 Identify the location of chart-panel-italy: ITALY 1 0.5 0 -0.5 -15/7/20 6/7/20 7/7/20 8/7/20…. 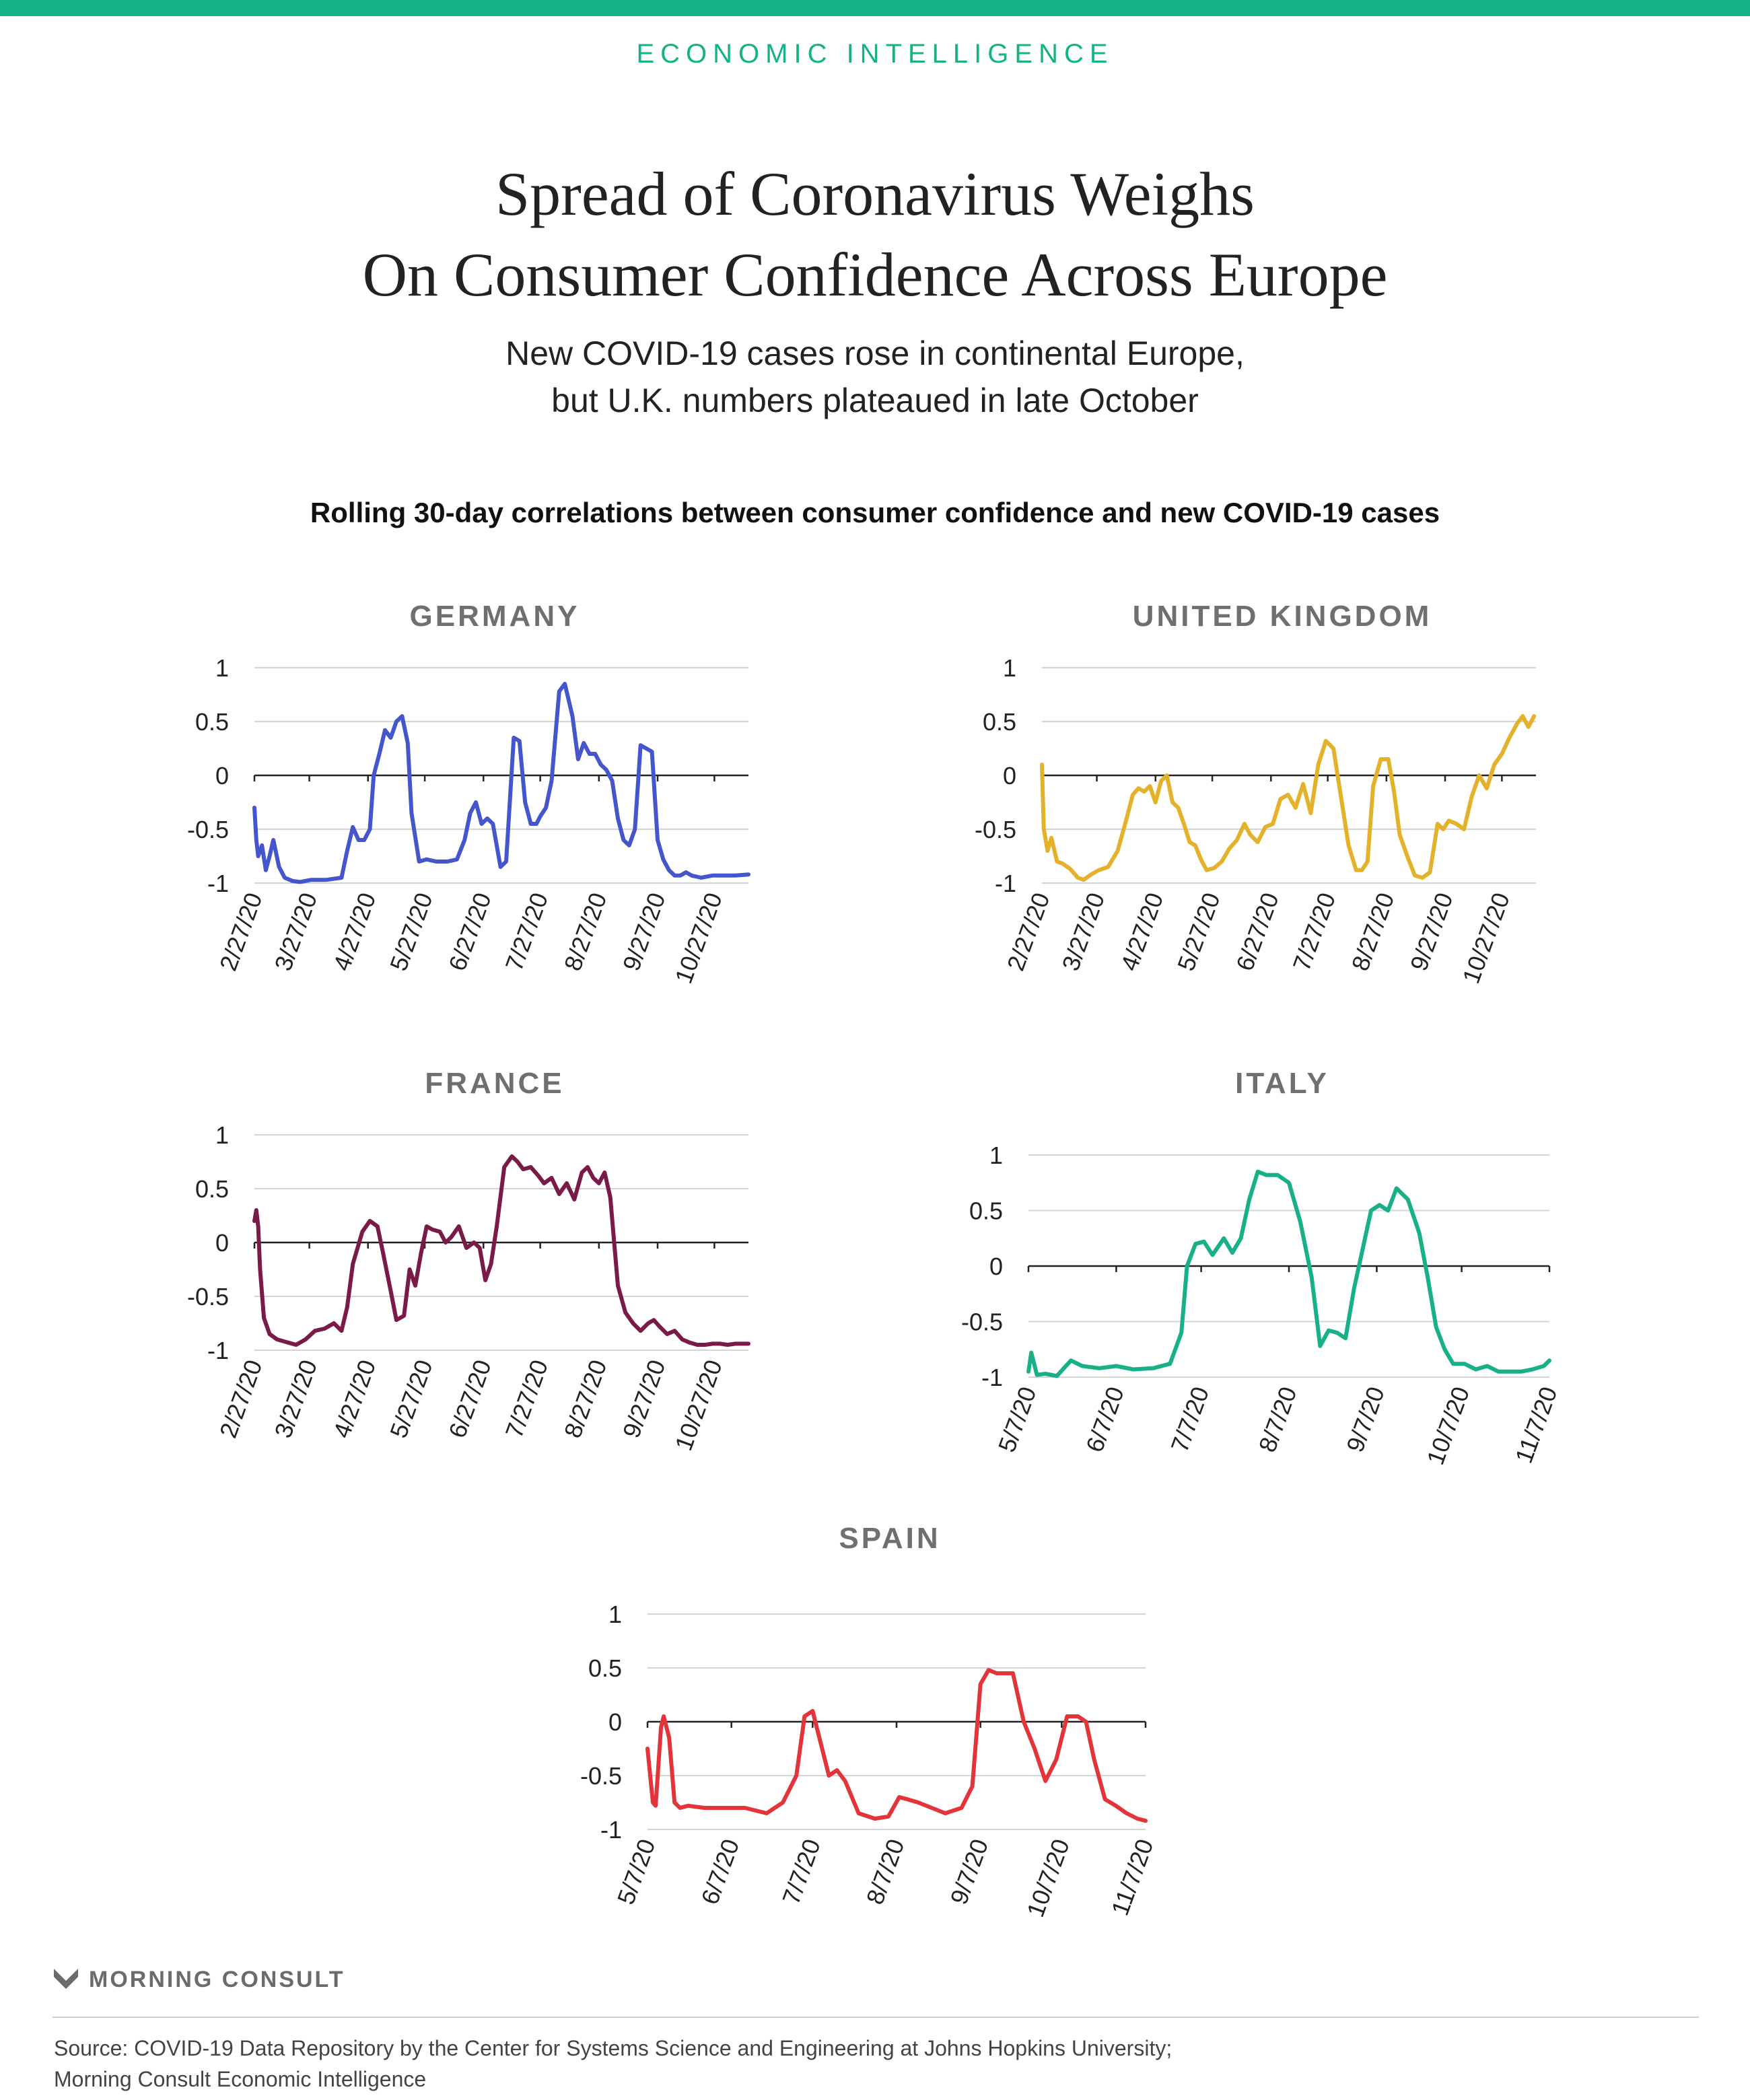
(1262, 1268).